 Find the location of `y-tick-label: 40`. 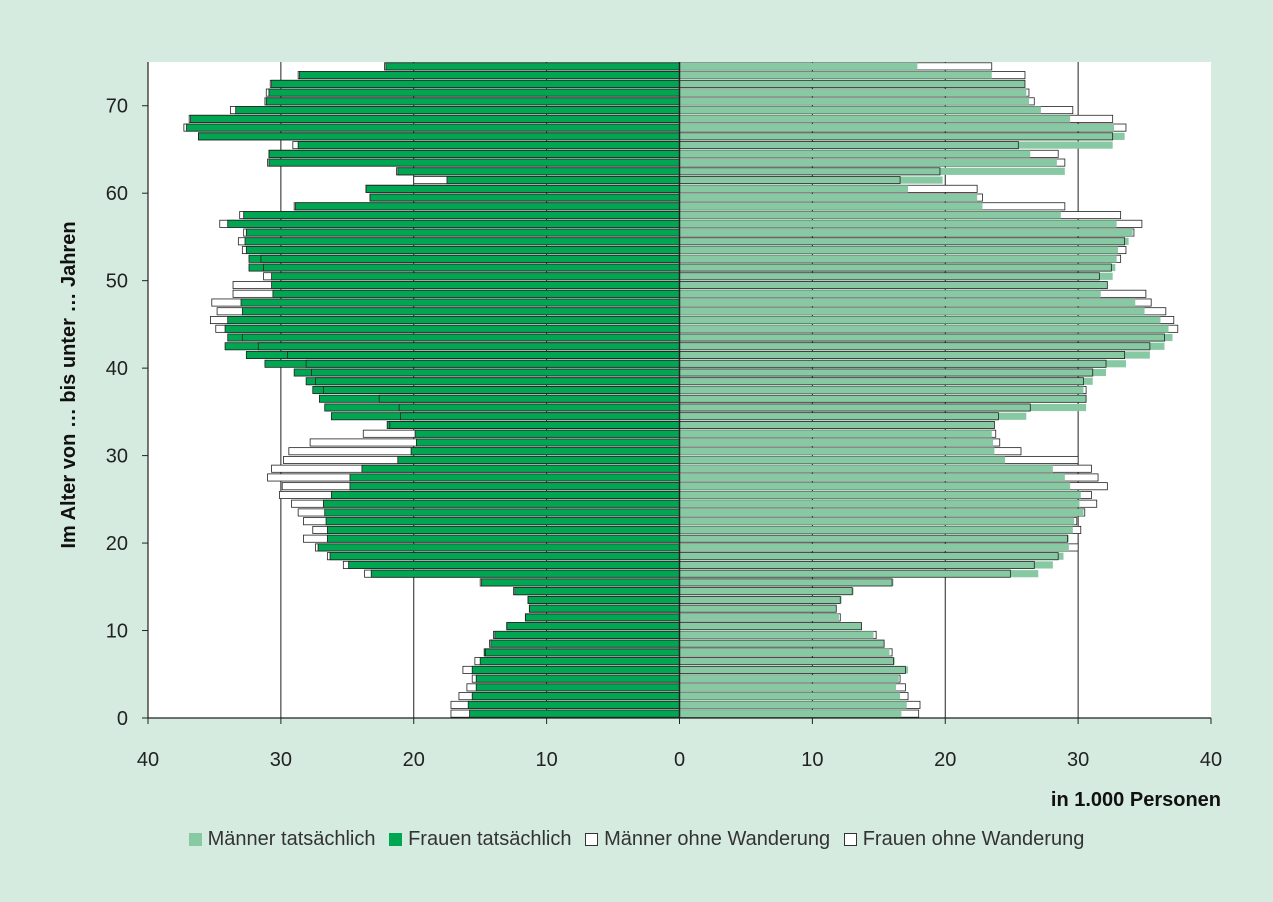

y-tick-label: 40 is located at coordinates (117, 369).